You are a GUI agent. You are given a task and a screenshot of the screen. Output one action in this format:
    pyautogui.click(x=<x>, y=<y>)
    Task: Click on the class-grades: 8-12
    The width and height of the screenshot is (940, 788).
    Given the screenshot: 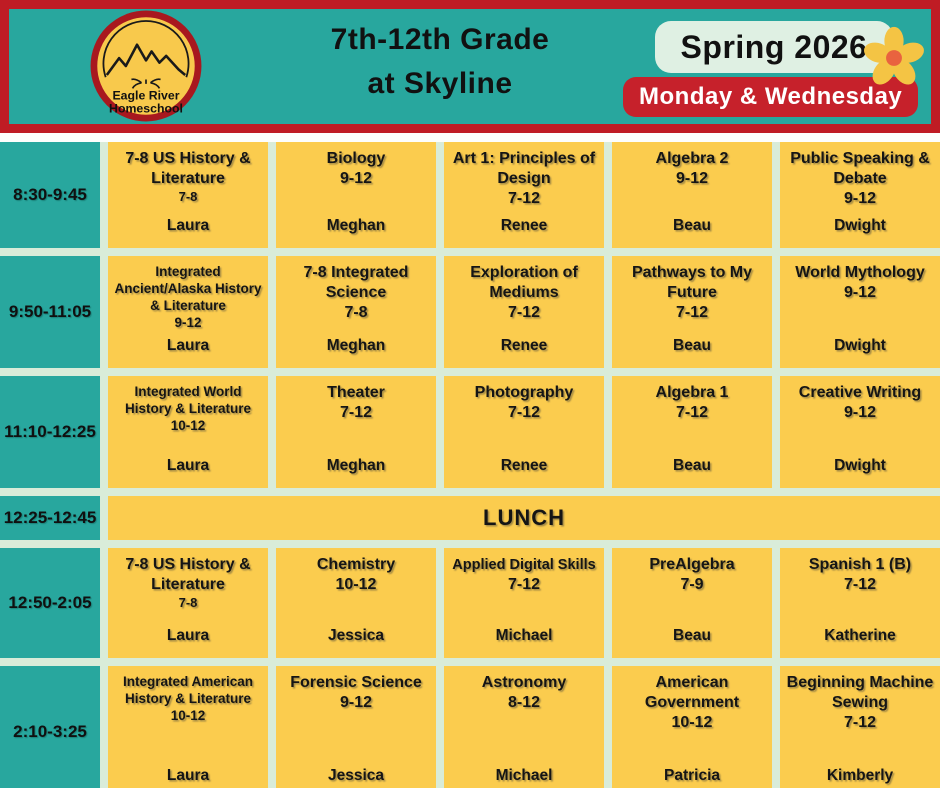 What is the action you would take?
    pyautogui.click(x=524, y=703)
    